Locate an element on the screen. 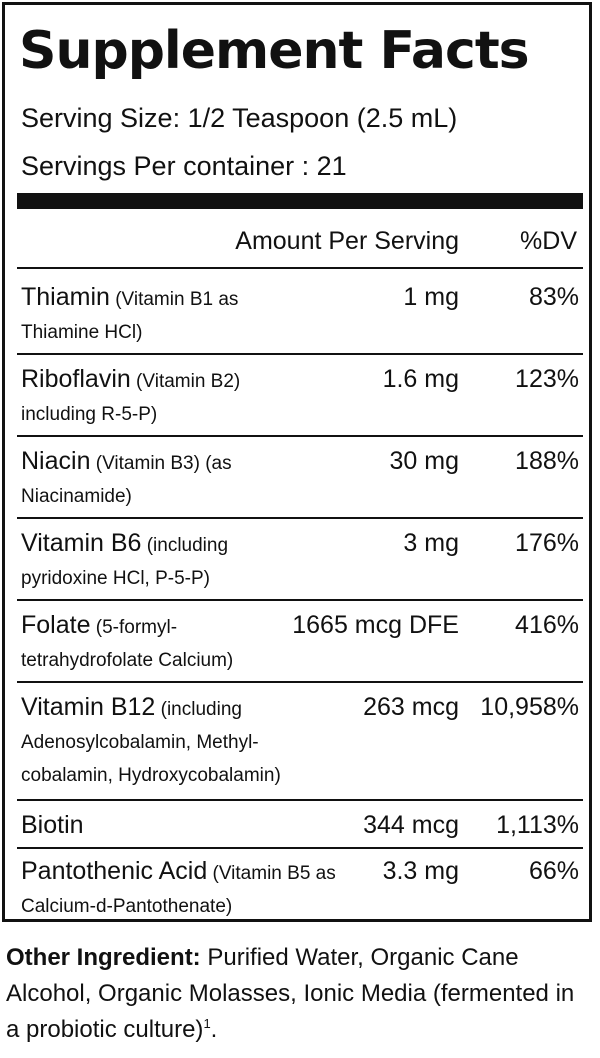 This screenshot has height=1058, width=600. servings-per-container: Servings Per container : 21 is located at coordinates (184, 166).